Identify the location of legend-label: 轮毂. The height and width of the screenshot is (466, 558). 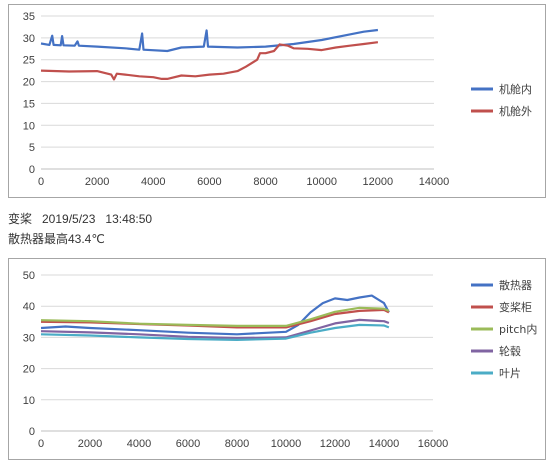
(510, 351).